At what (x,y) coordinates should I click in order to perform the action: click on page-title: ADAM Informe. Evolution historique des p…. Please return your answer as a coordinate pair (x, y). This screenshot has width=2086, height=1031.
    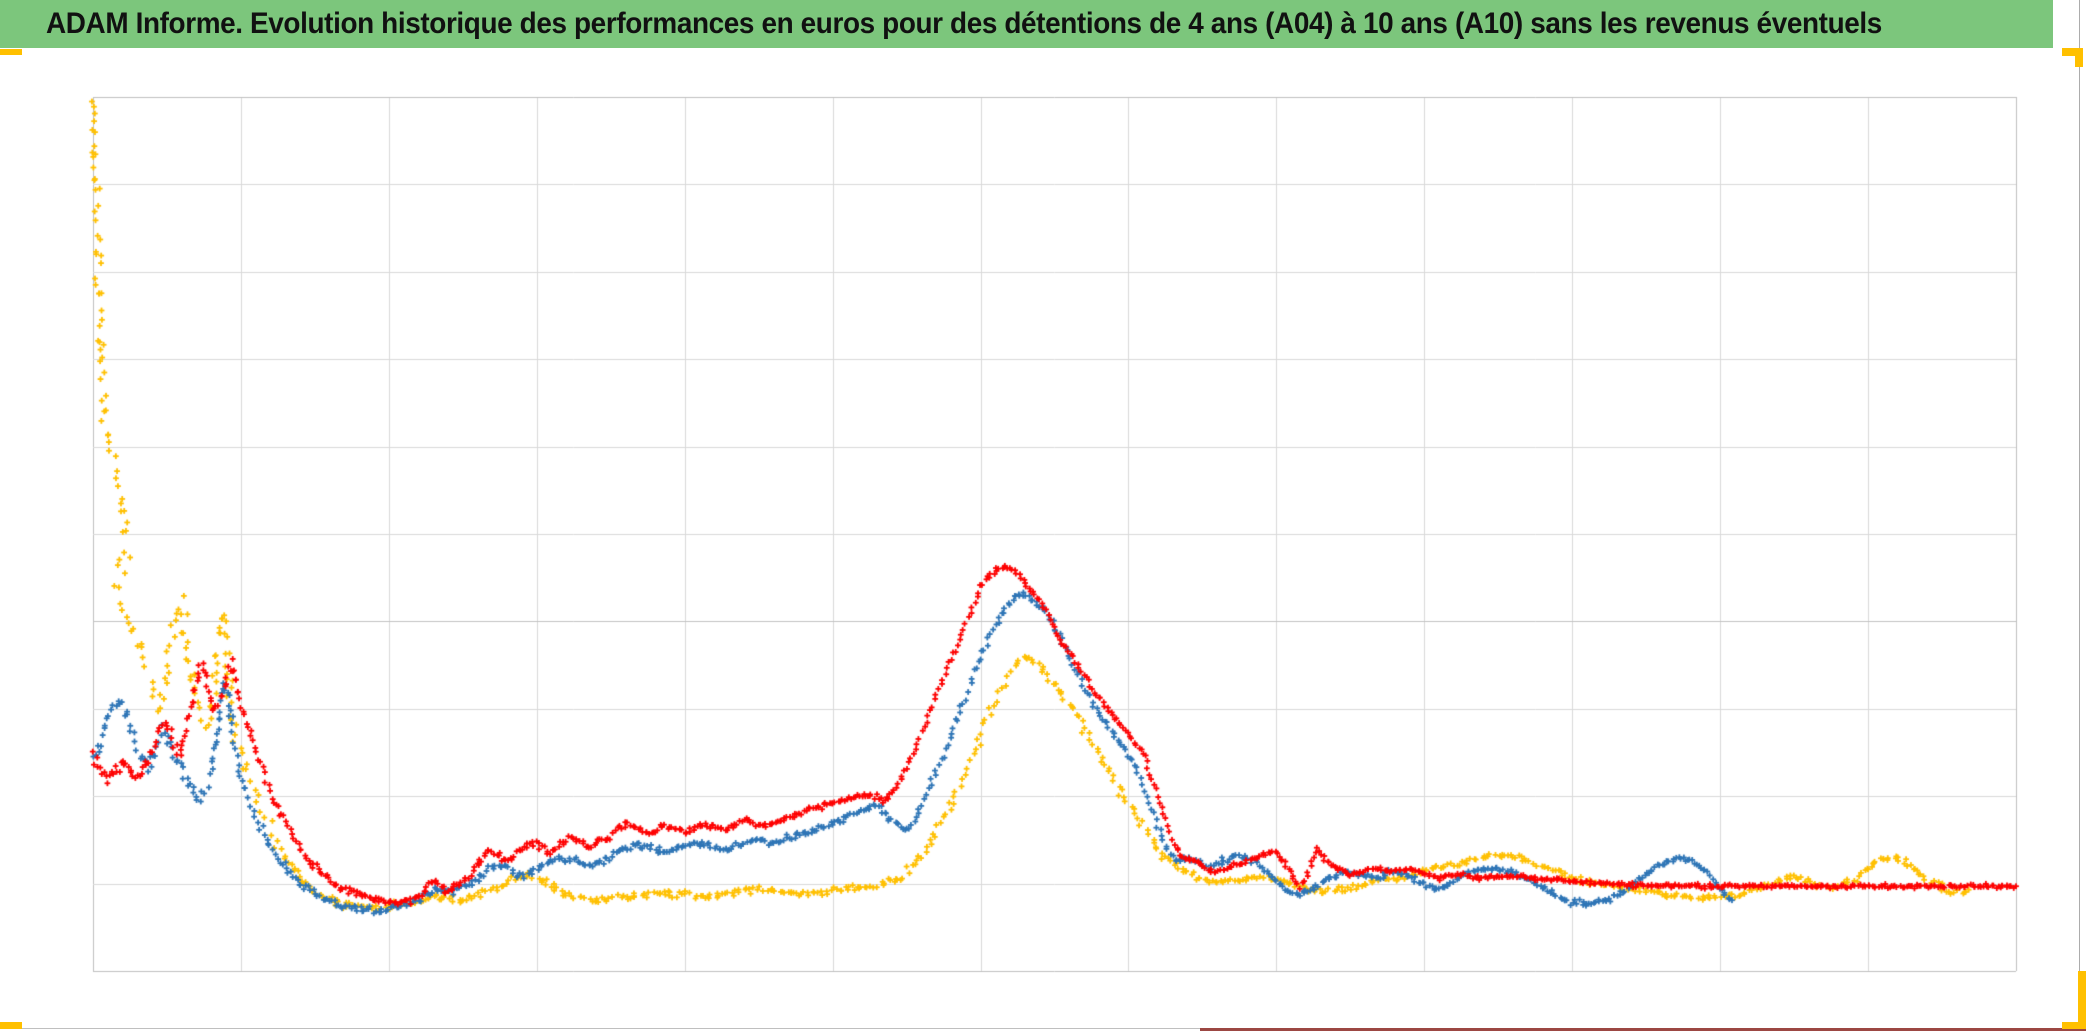
    Looking at the image, I should click on (964, 23).